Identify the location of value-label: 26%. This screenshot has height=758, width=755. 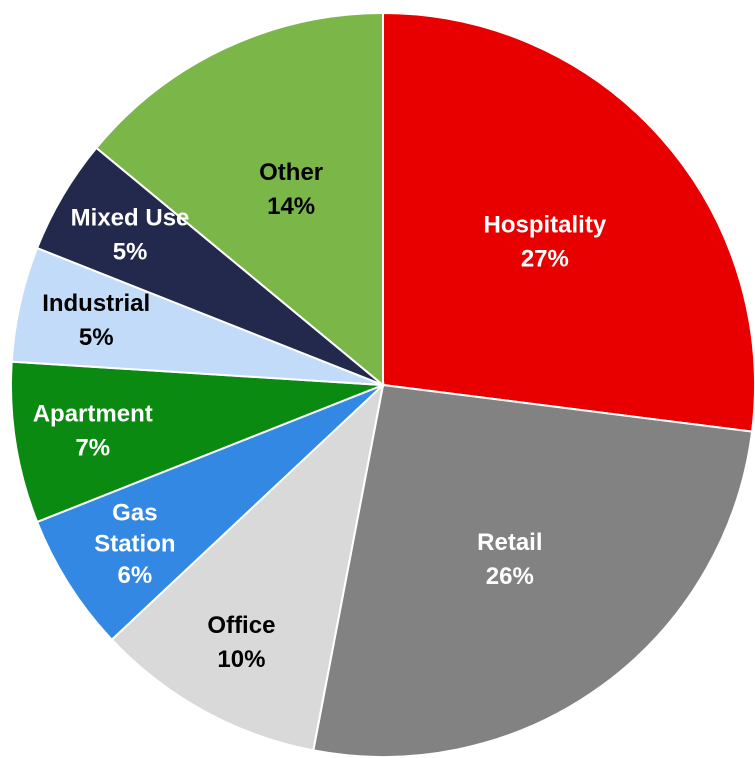
(510, 576).